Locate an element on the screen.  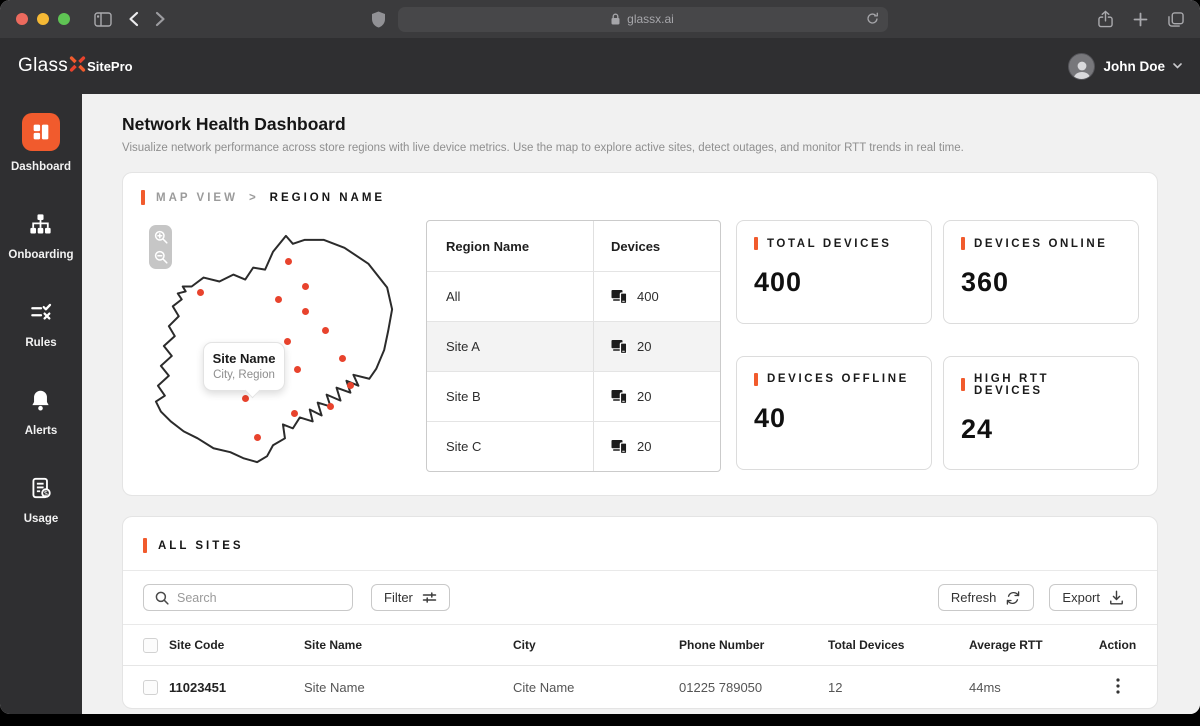
brand-x-icon is located at coordinates (77, 66).